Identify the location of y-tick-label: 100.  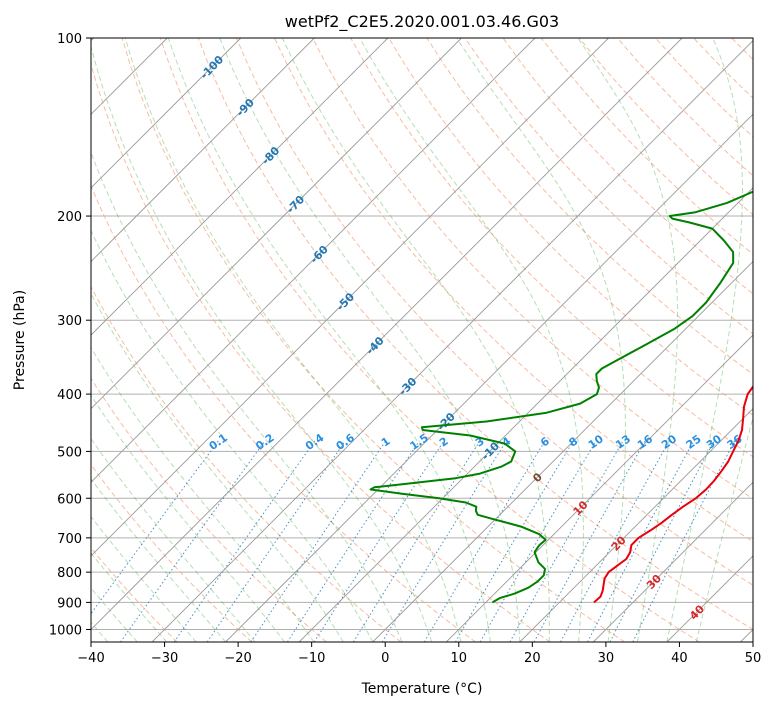
(69, 39).